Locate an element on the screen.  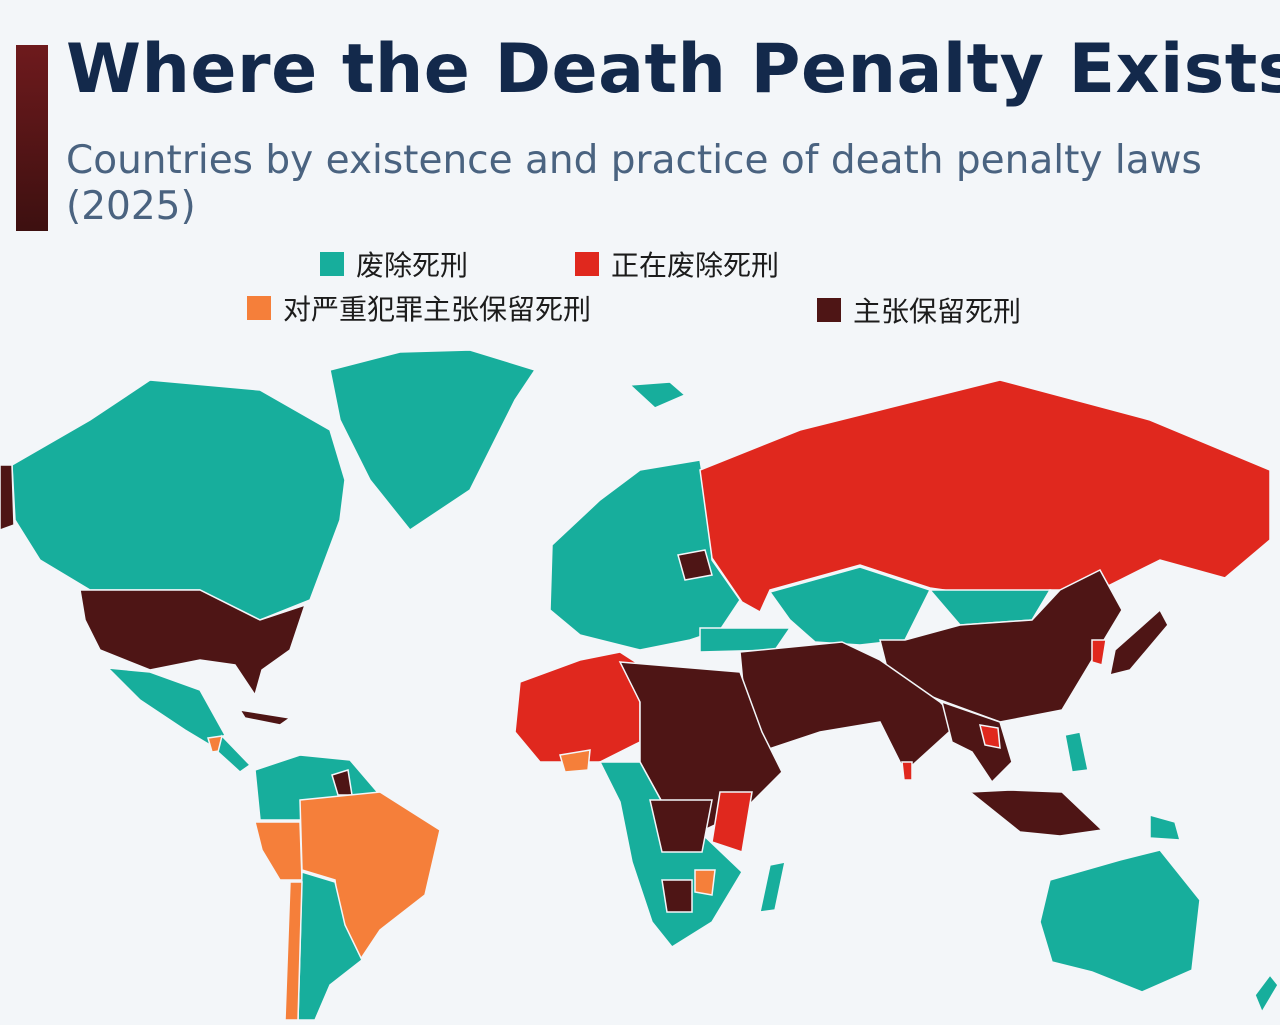
papua is located at coordinates (1165, 827).